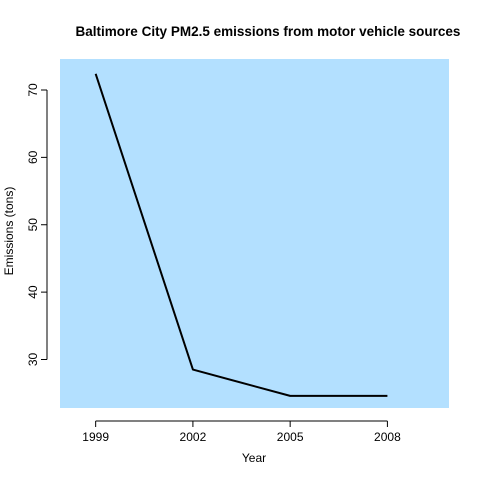 Image resolution: width=480 pixels, height=480 pixels. What do you see at coordinates (33, 359) in the screenshot?
I see `y-tick-label: 30` at bounding box center [33, 359].